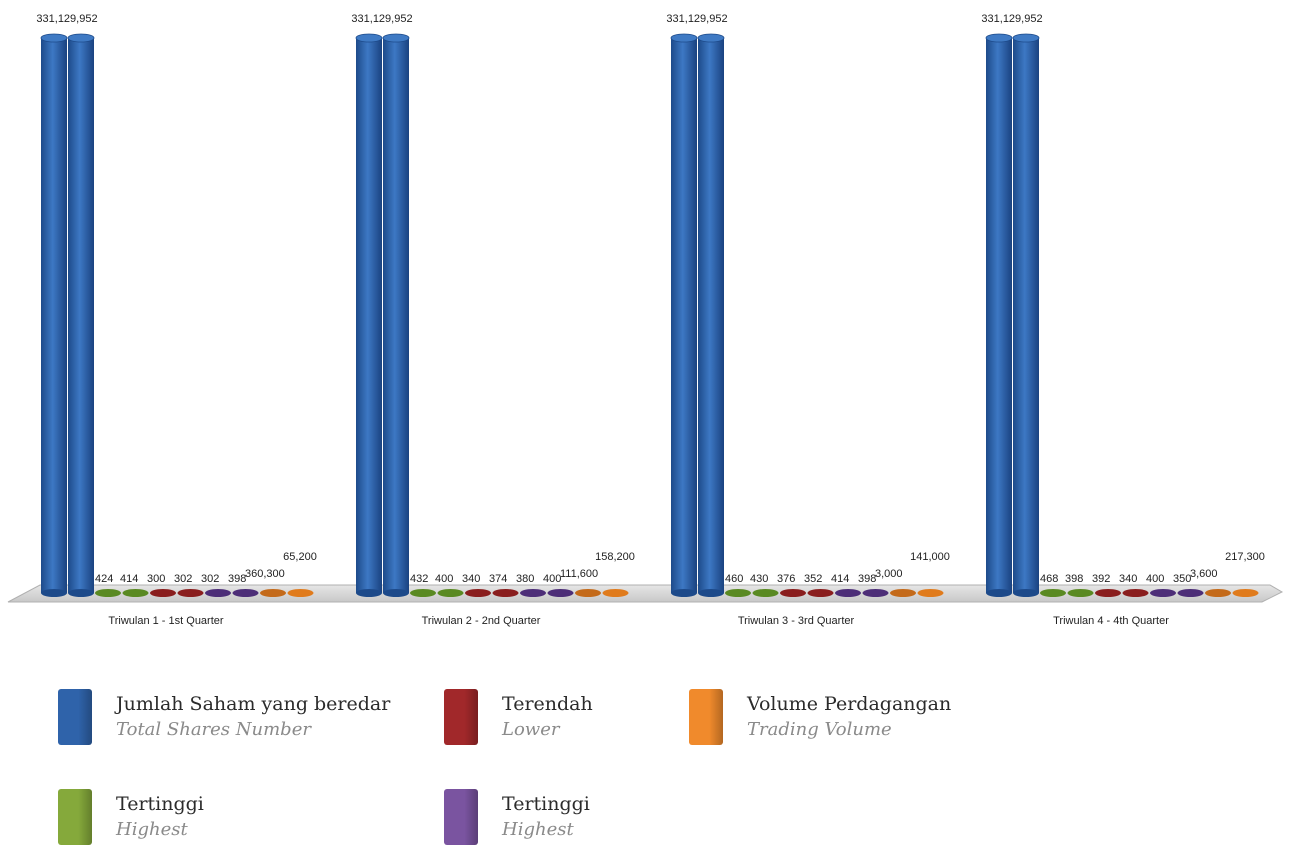 The image size is (1289, 846). What do you see at coordinates (481, 621) in the screenshot?
I see `category-label: Triwulan 2 - 2nd Quarter` at bounding box center [481, 621].